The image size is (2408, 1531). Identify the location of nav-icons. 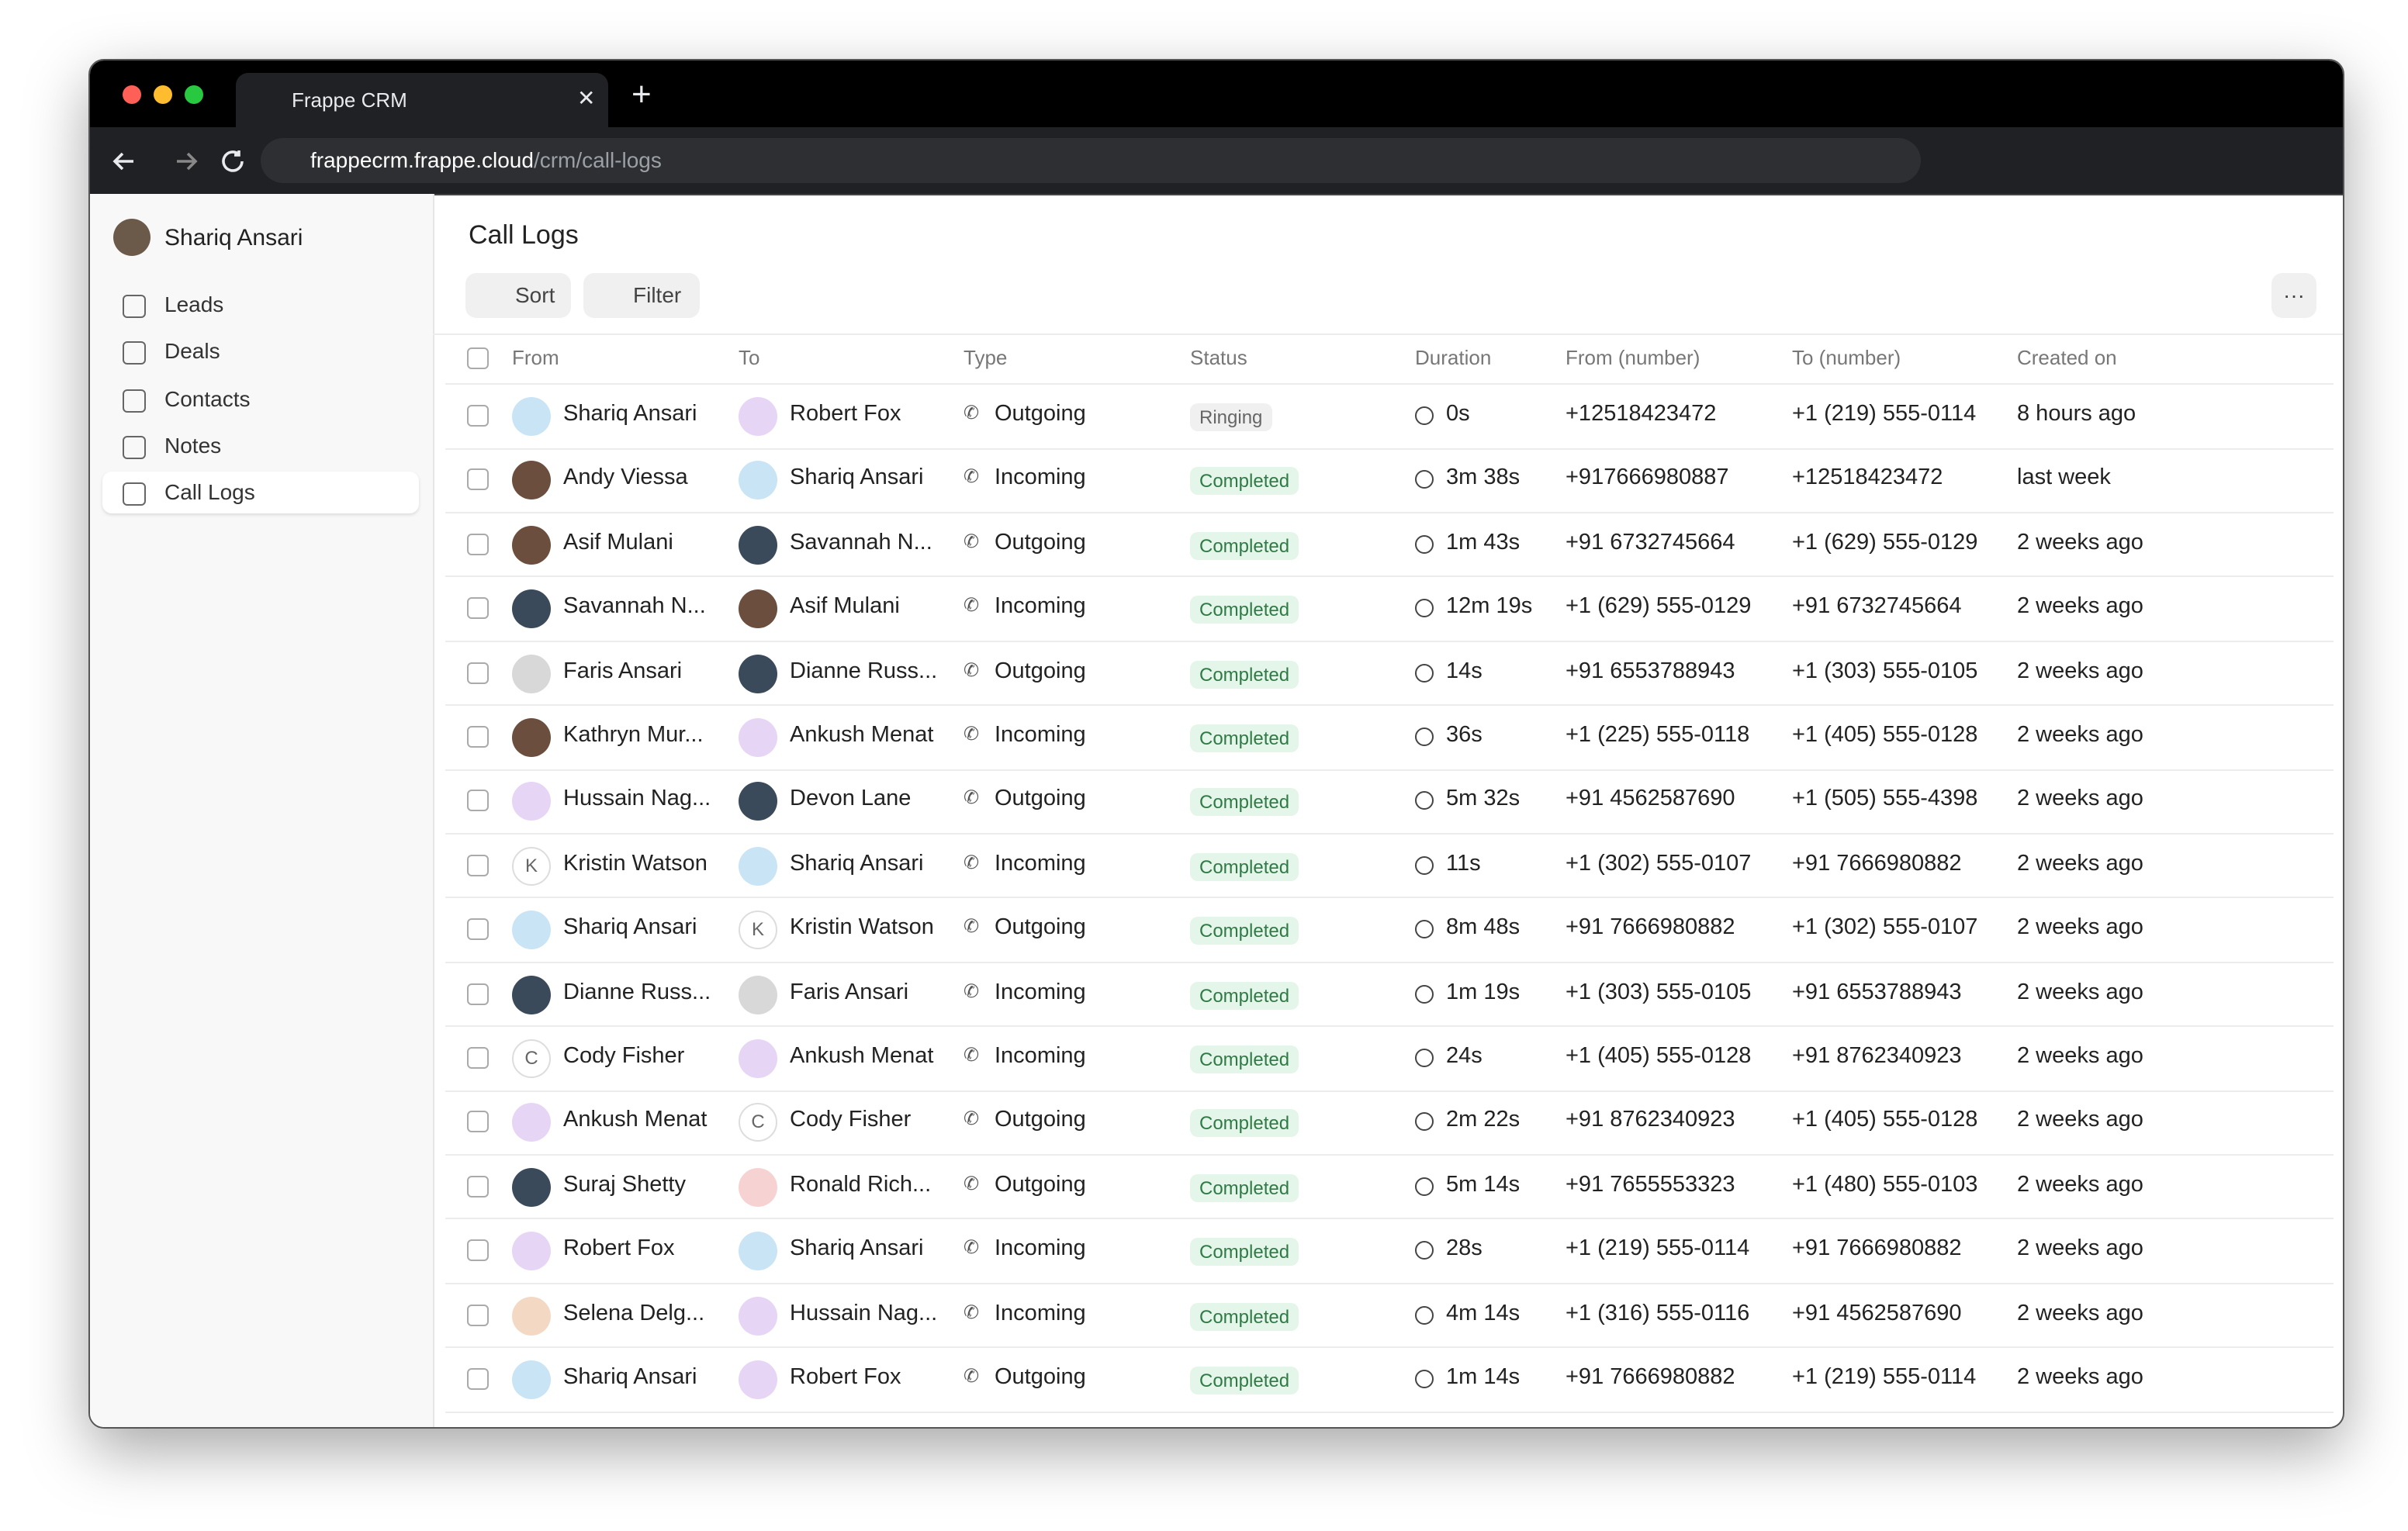
(178, 161).